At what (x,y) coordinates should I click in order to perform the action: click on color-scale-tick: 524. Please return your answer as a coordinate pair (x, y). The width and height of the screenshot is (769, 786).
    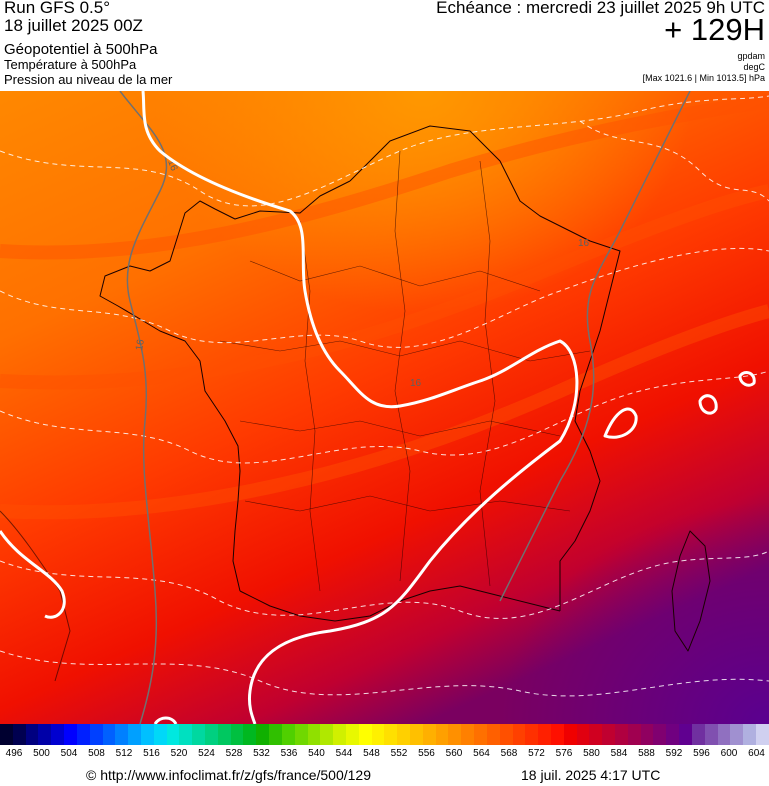
    Looking at the image, I should click on (206, 753).